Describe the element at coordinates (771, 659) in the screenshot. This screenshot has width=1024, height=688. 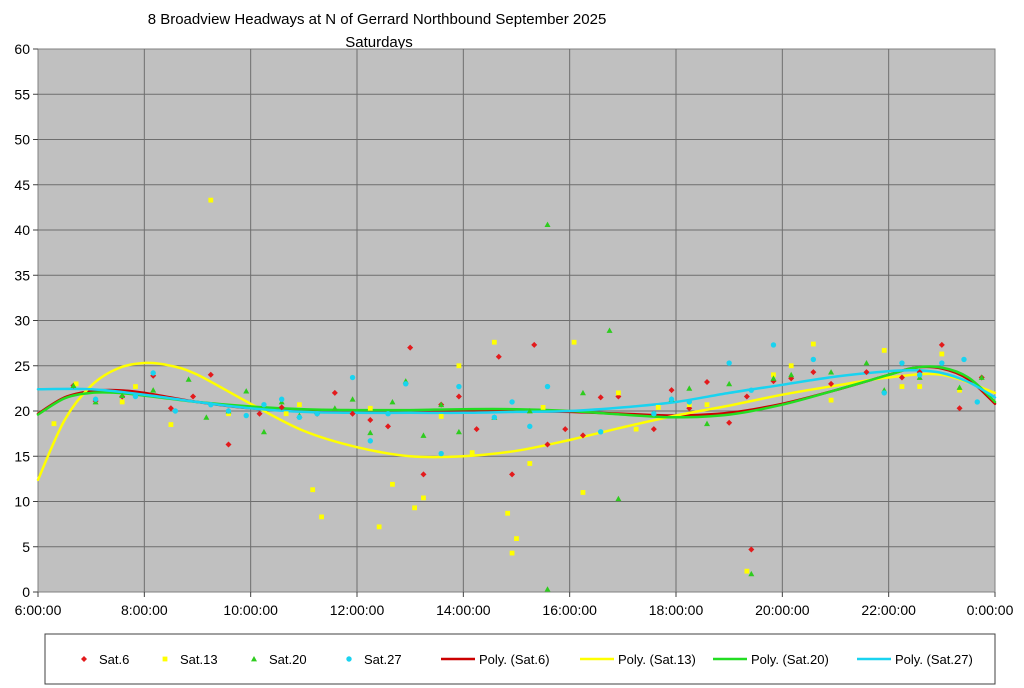
I see `legend-entry-6: Poly. (Sat.20)` at that location.